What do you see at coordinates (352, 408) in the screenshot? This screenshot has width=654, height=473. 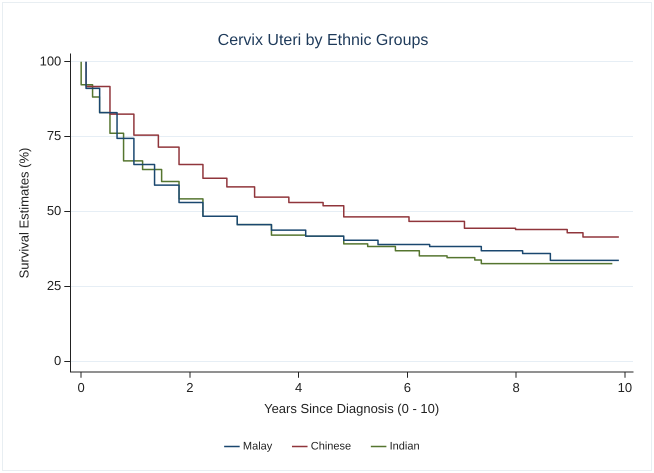 I see `x-axis-title: Years Since Diagnosis (0 - 10)` at bounding box center [352, 408].